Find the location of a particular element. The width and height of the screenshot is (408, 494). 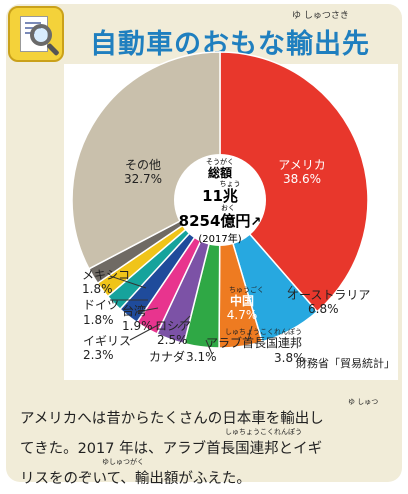

slice-label-other: その他 is located at coordinates (142, 165).